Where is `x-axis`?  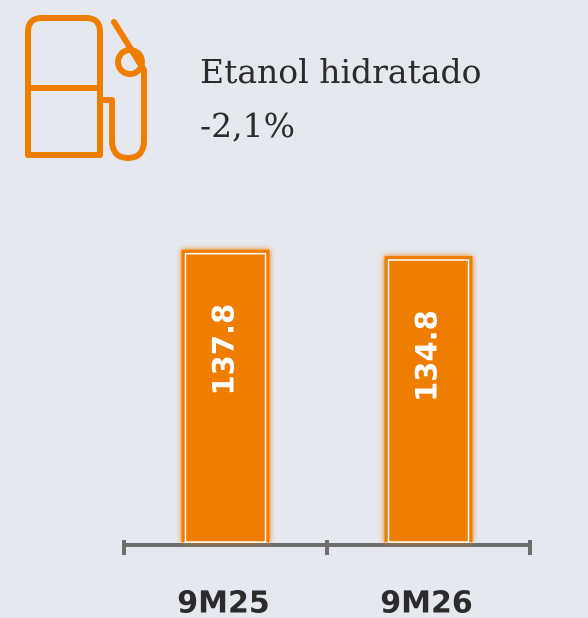 x-axis is located at coordinates (327, 547).